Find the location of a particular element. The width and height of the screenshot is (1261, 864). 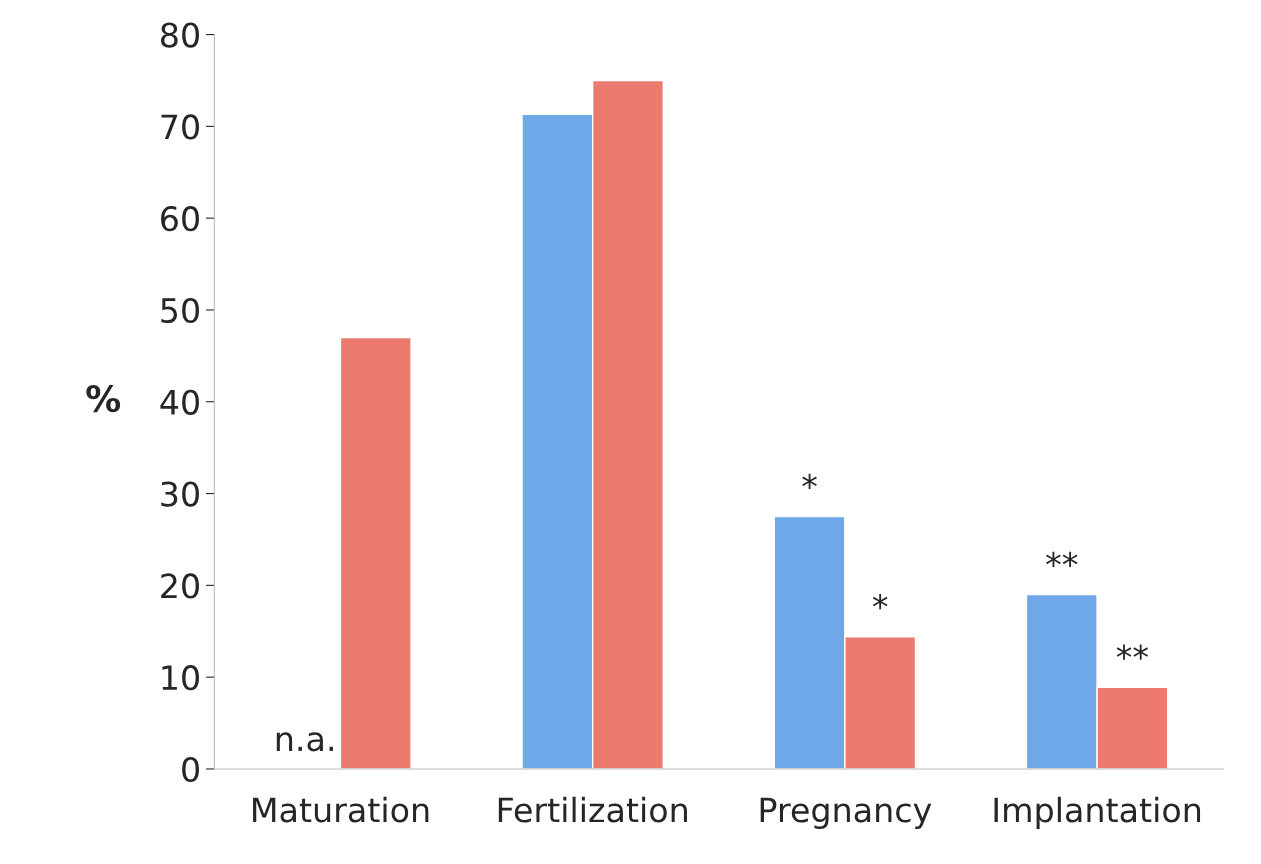

y-tick-label: 80 is located at coordinates (180, 35).